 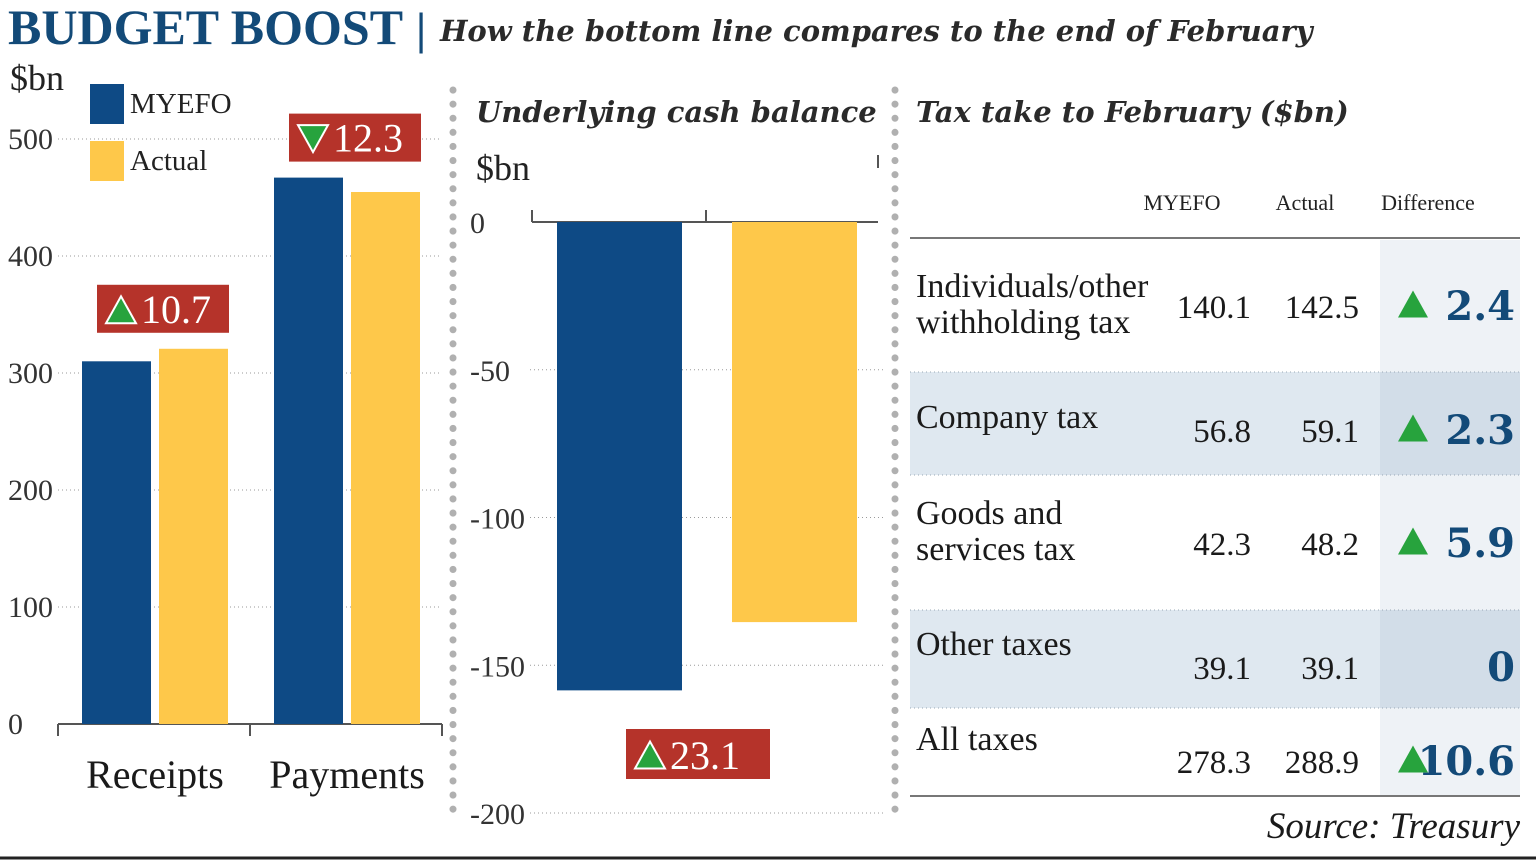 I want to click on column-header: MYEFO, so click(x=1181, y=202).